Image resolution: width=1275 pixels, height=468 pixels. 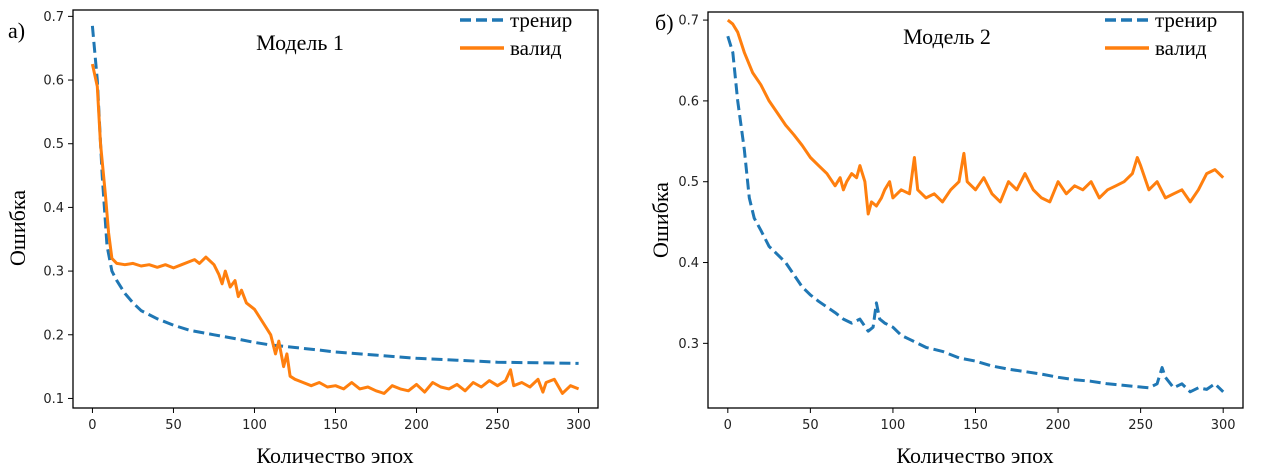 I want to click on panel-label-b: б), so click(x=664, y=22).